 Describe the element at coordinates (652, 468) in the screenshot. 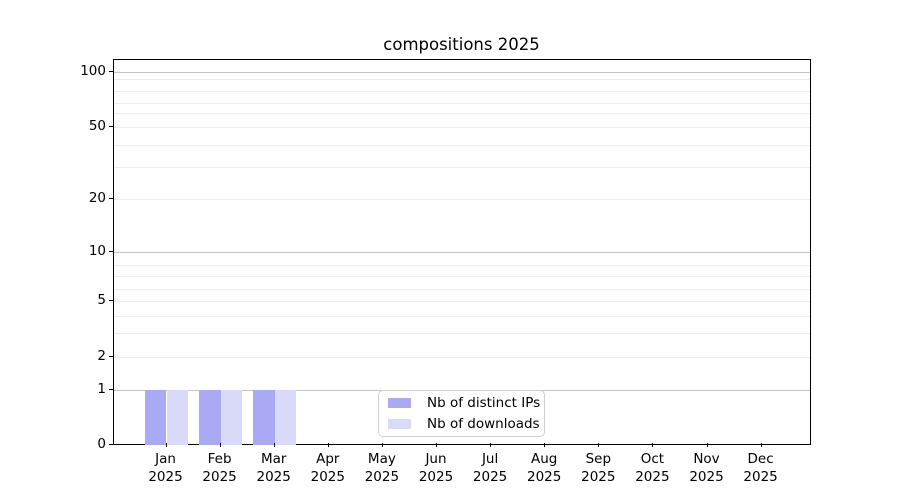

I see `x-tick-label-oct: Oct 2025` at that location.